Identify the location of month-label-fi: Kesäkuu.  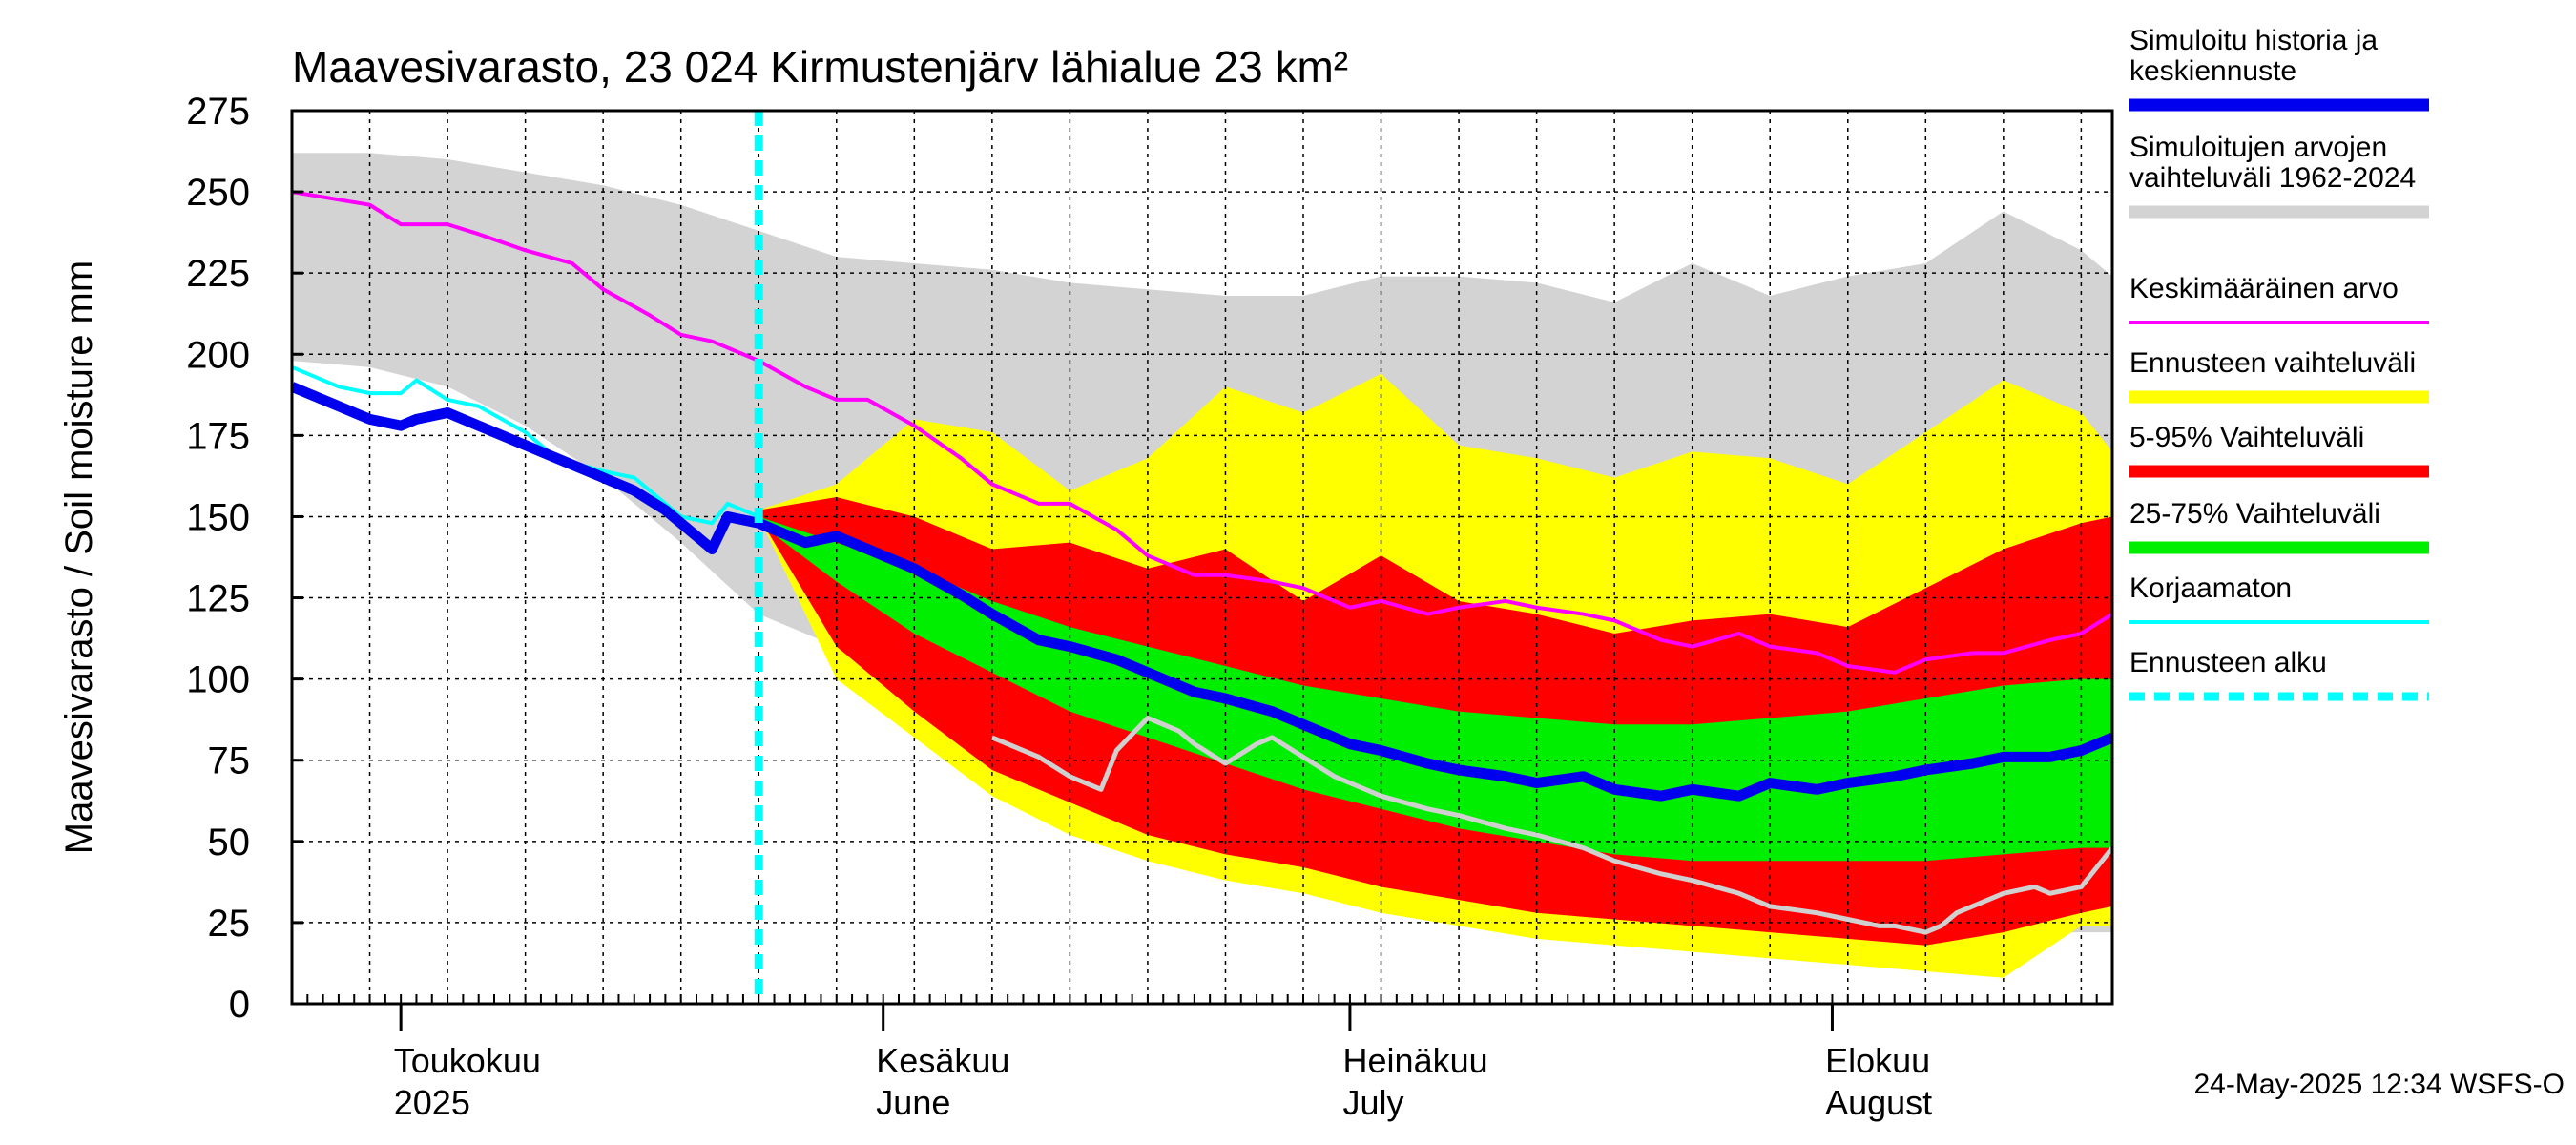
(942, 1060).